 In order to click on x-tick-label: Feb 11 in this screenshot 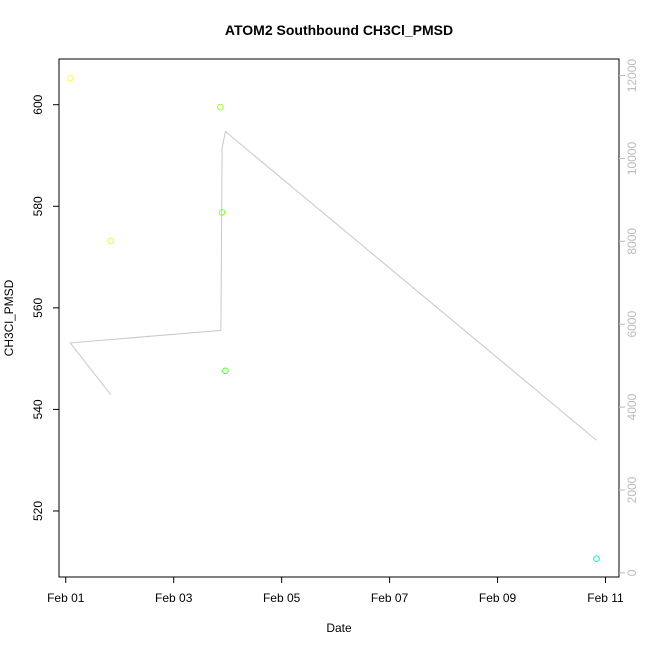, I will do `click(605, 598)`.